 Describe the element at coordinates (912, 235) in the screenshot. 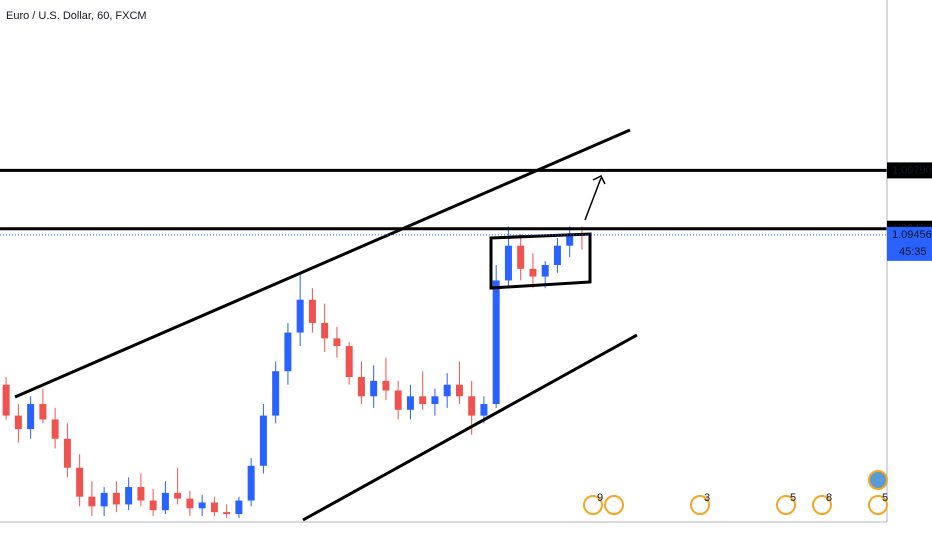

I see `last-price-label: 1.09456` at that location.